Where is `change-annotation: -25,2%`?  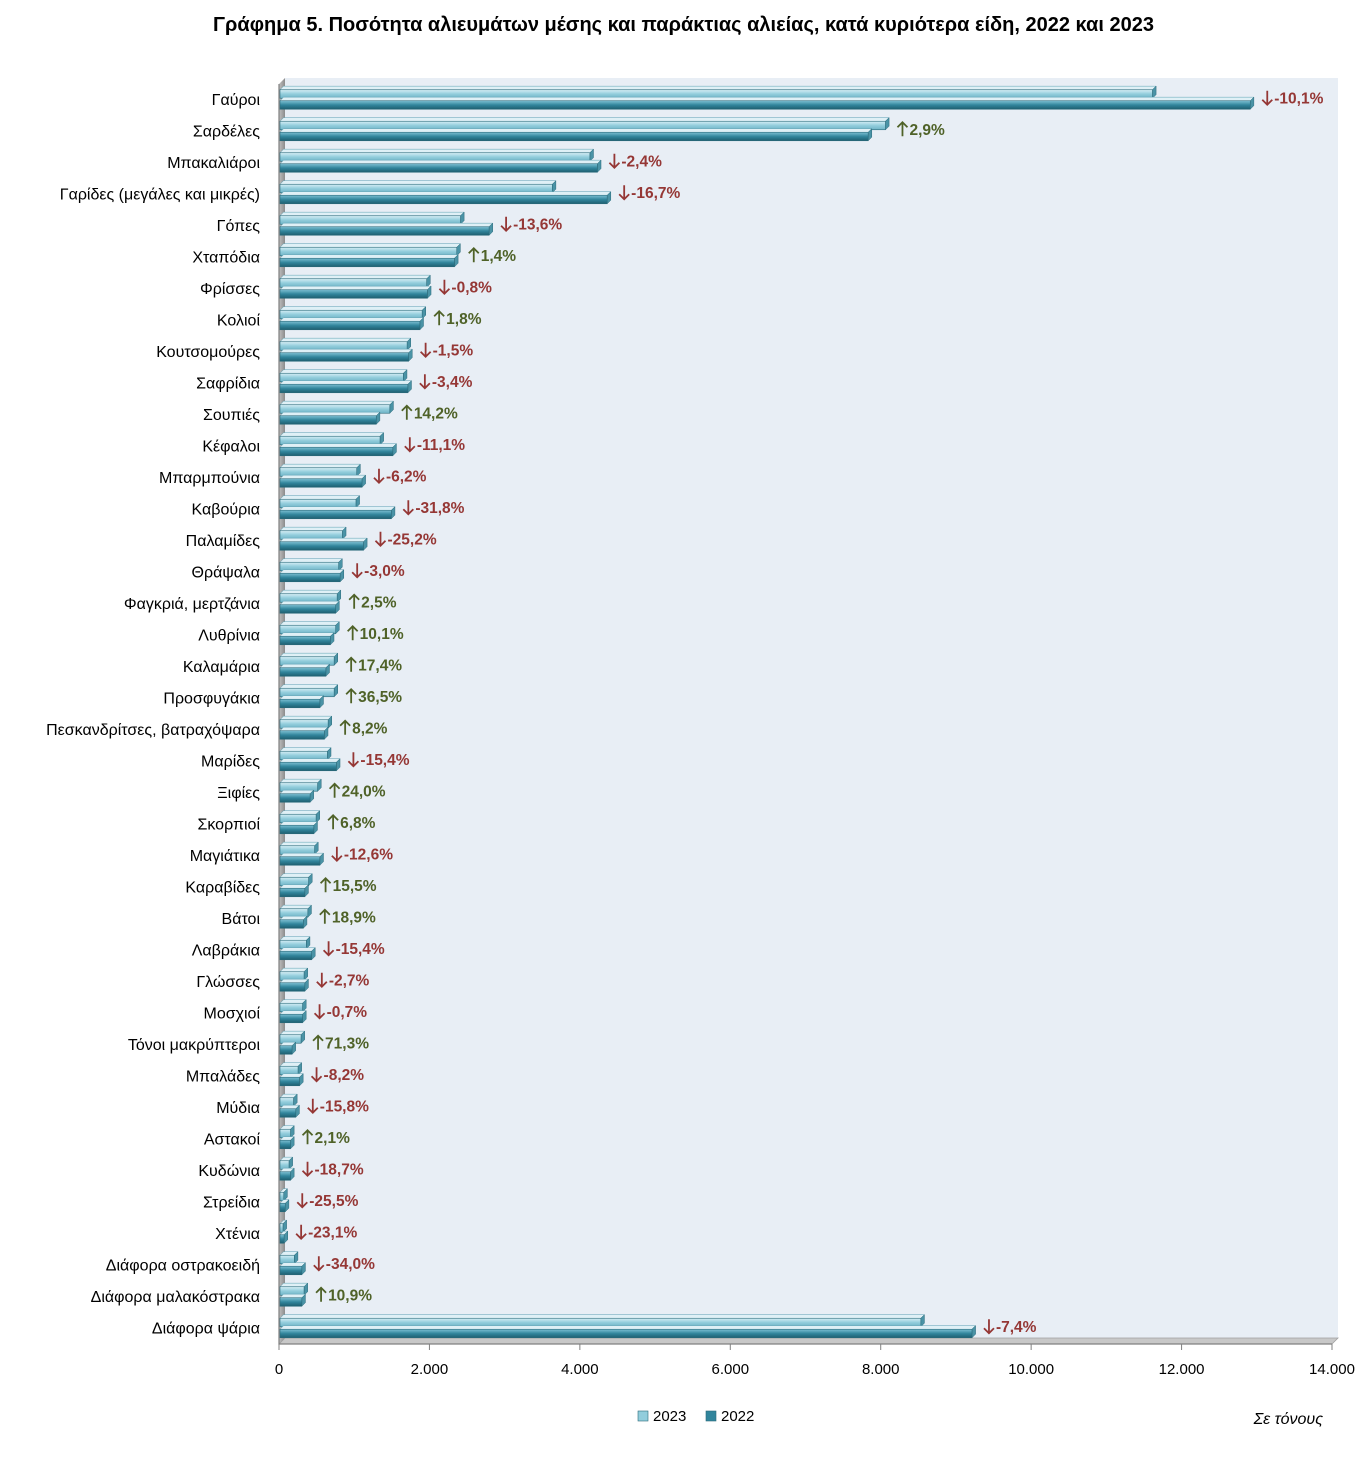
change-annotation: -25,2% is located at coordinates (405, 539).